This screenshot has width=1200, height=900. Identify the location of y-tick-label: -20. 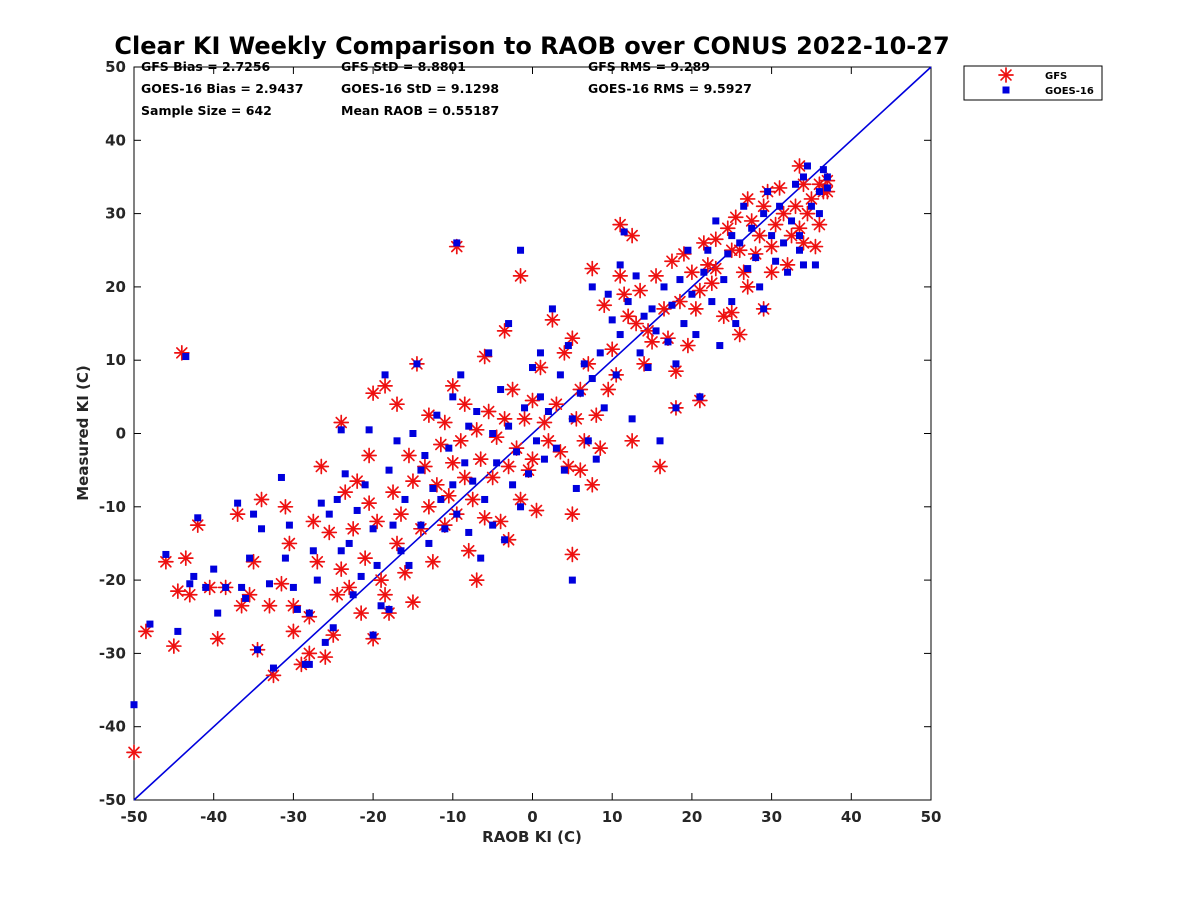
(112, 580).